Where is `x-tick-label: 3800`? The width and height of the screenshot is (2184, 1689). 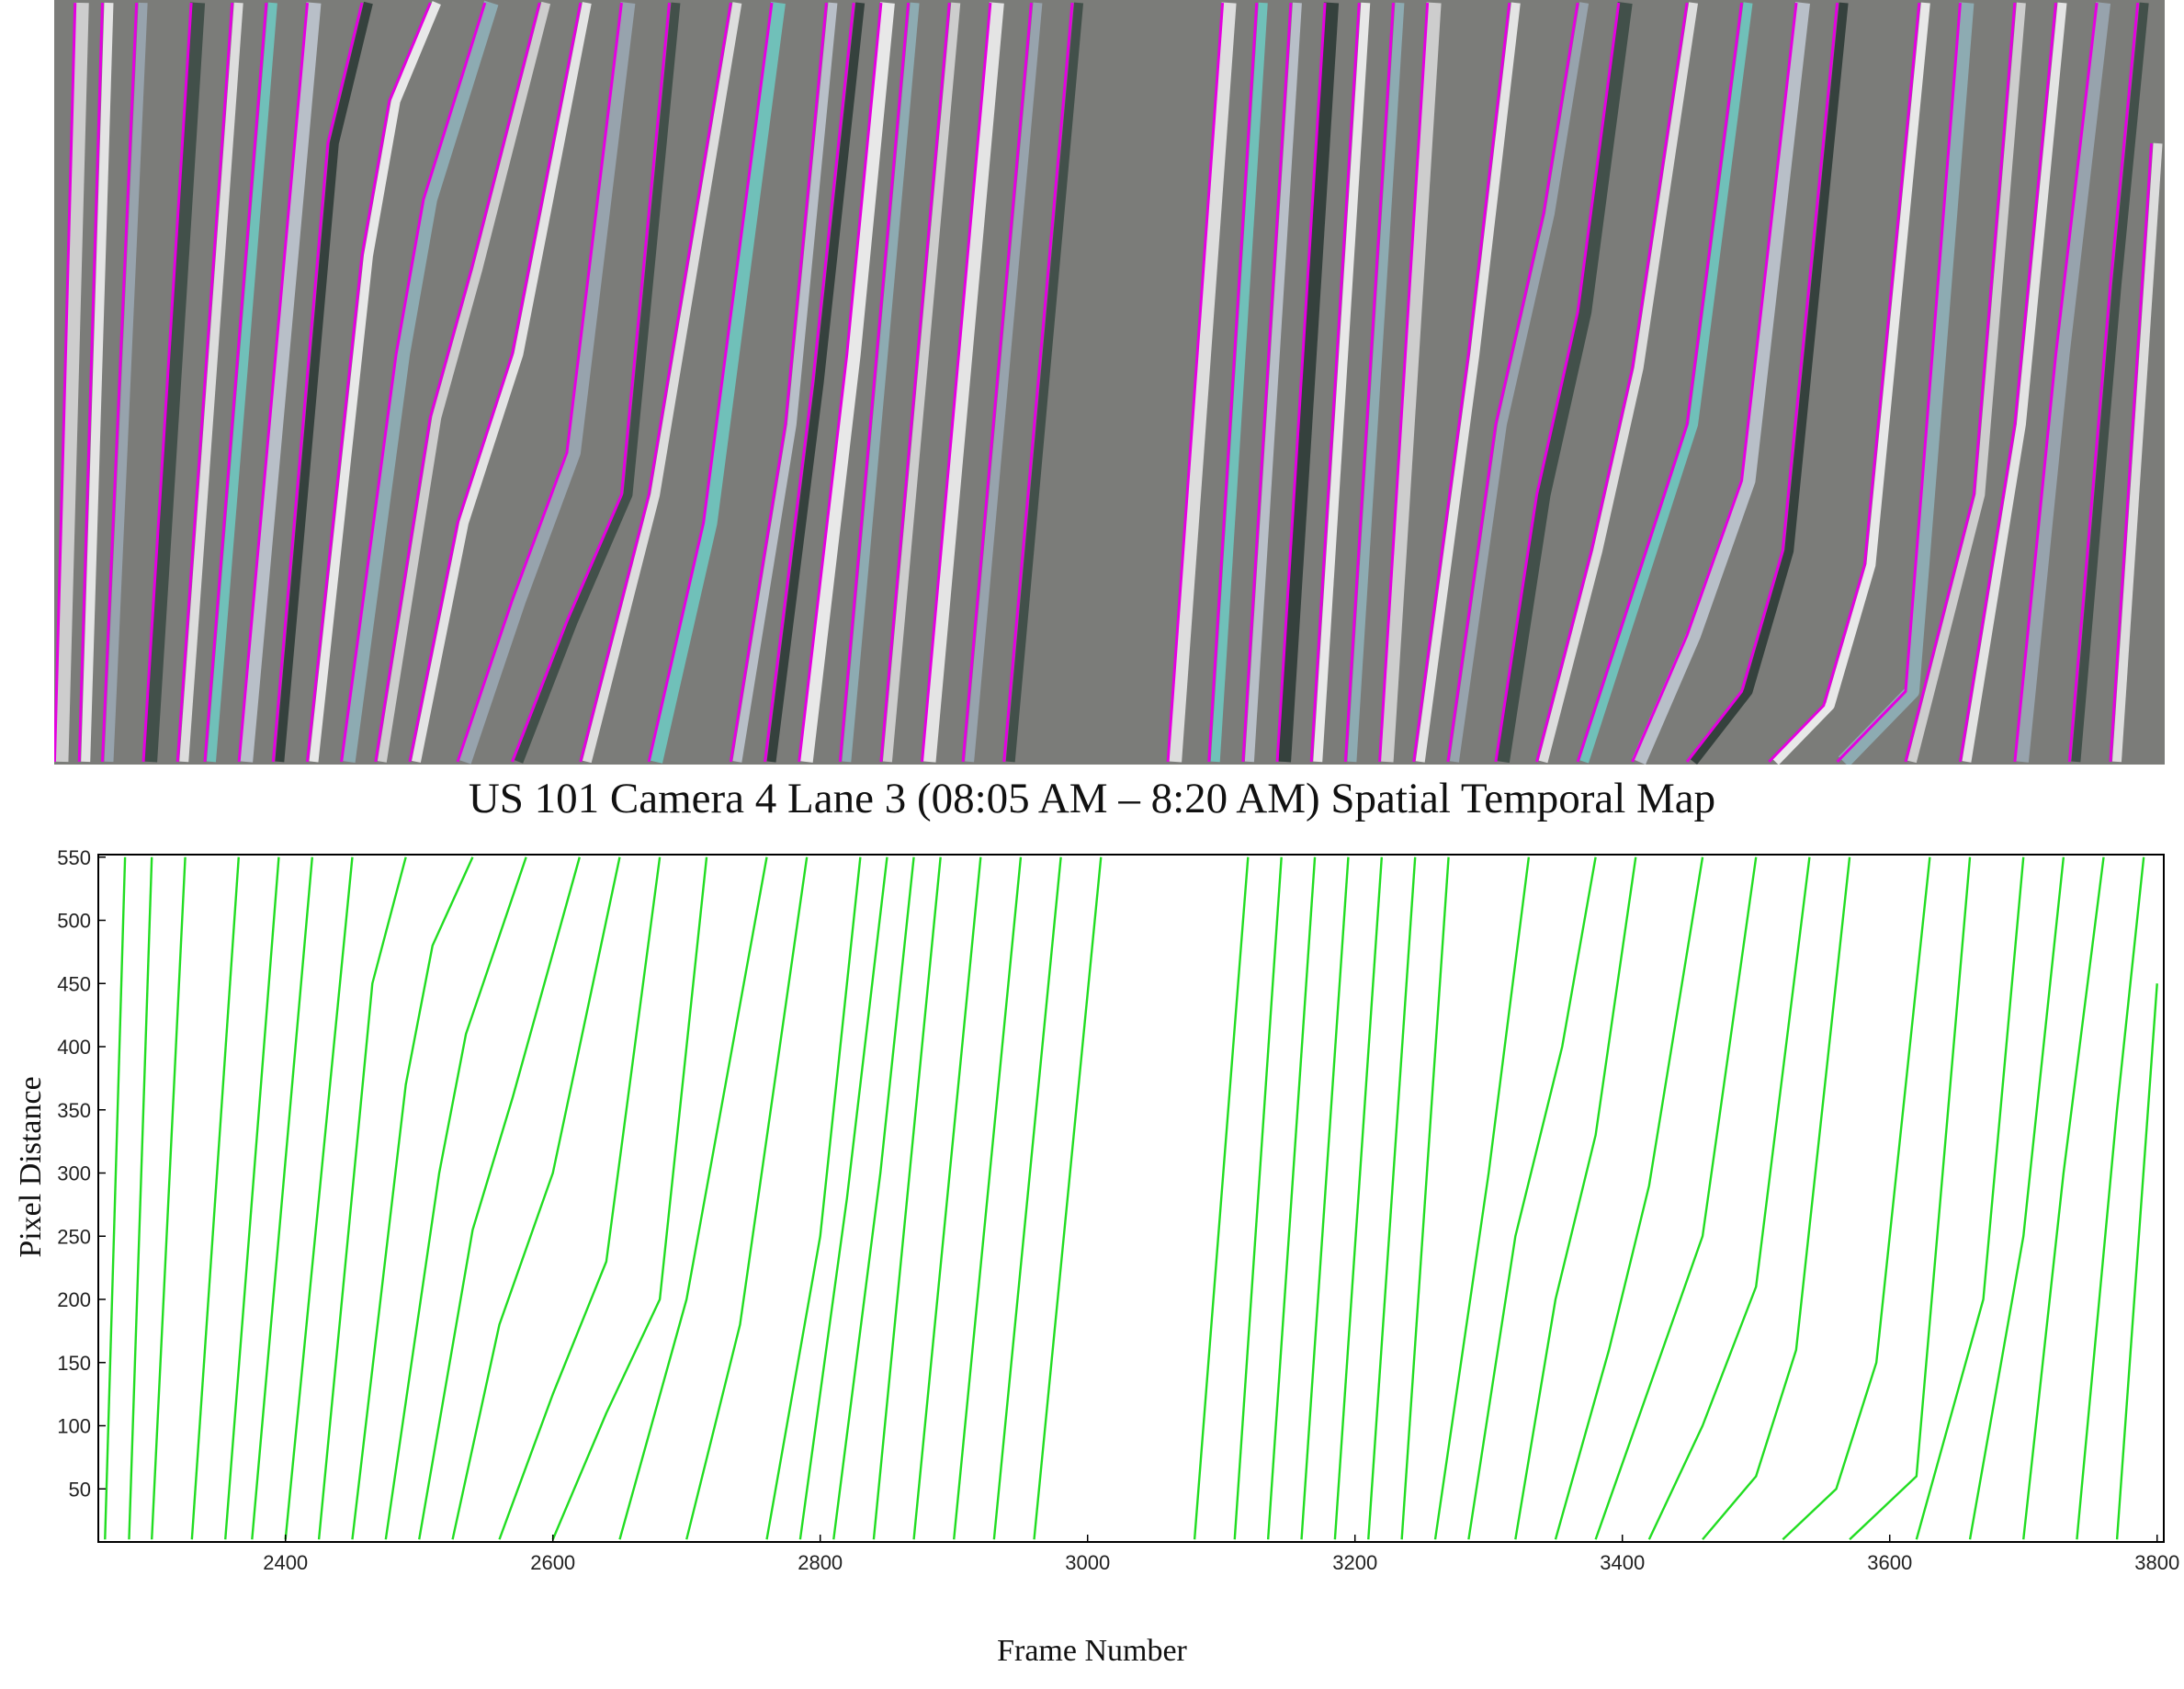 x-tick-label: 3800 is located at coordinates (2156, 1562).